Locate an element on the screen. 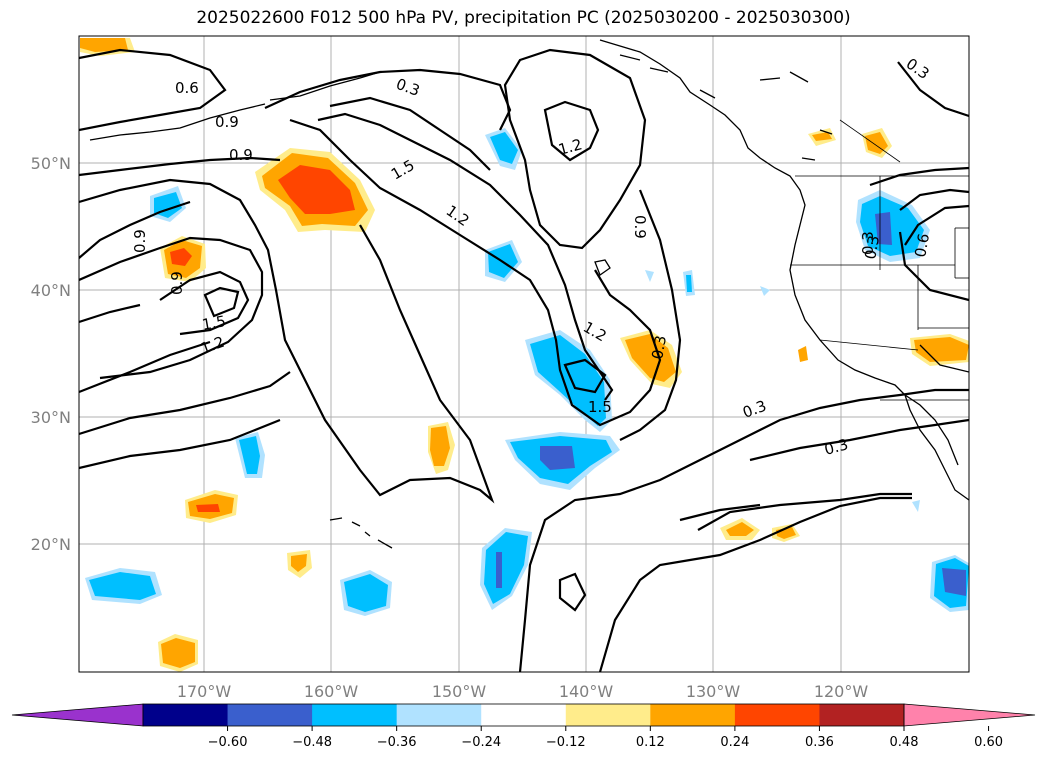 This screenshot has height=765, width=1047. lat-label-20n: 20°N is located at coordinates (51, 544).